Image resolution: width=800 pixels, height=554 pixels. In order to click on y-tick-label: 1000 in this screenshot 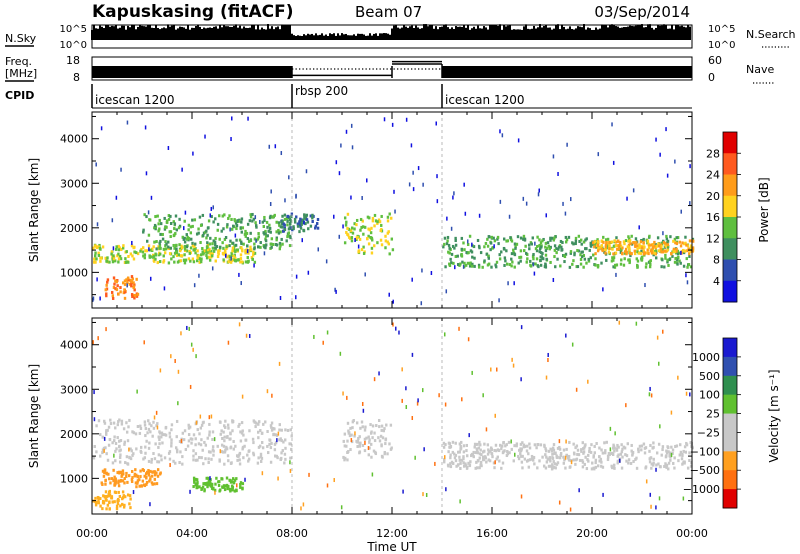, I will do `click(74, 478)`.